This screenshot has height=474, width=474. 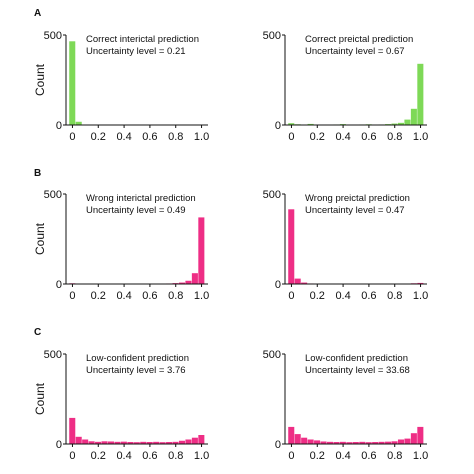 What do you see at coordinates (37, 173) in the screenshot?
I see `panel-letter-b: B` at bounding box center [37, 173].